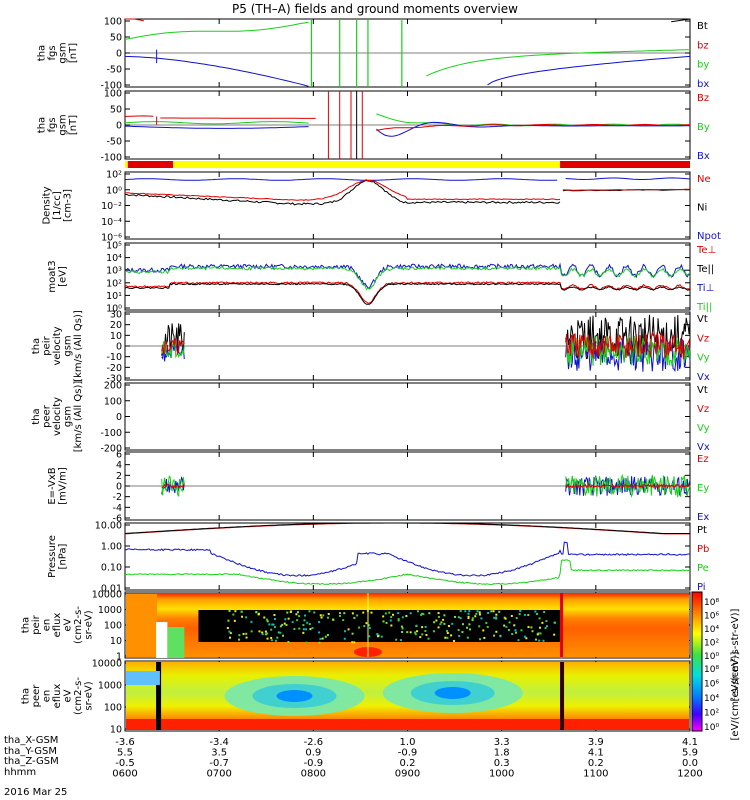 This screenshot has height=800, width=750. Describe the element at coordinates (407, 293) in the screenshot. I see `te-par-series` at that location.